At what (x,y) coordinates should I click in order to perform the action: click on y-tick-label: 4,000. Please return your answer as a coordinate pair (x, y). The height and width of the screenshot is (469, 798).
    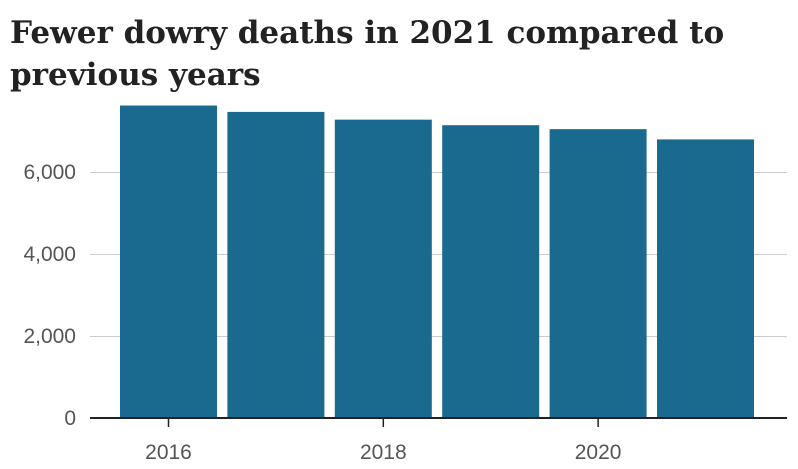
    Looking at the image, I should click on (49, 254).